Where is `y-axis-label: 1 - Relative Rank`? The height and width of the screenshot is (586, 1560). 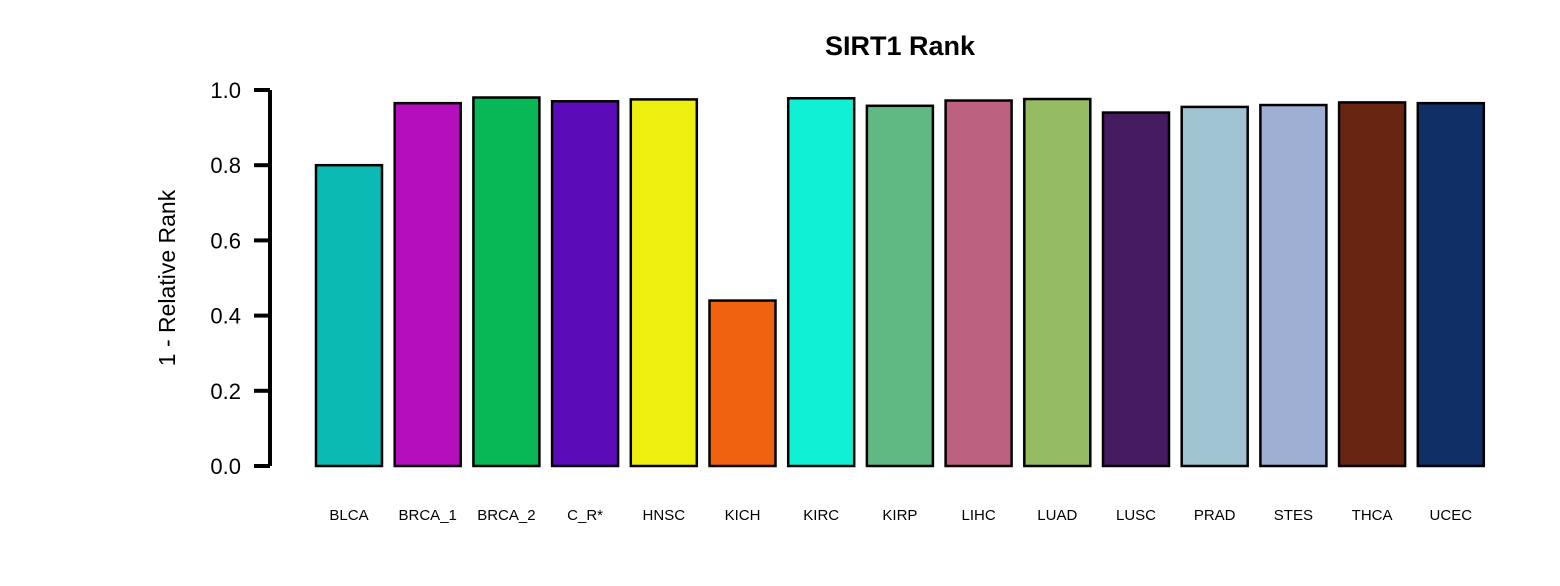 y-axis-label: 1 - Relative Rank is located at coordinates (167, 277).